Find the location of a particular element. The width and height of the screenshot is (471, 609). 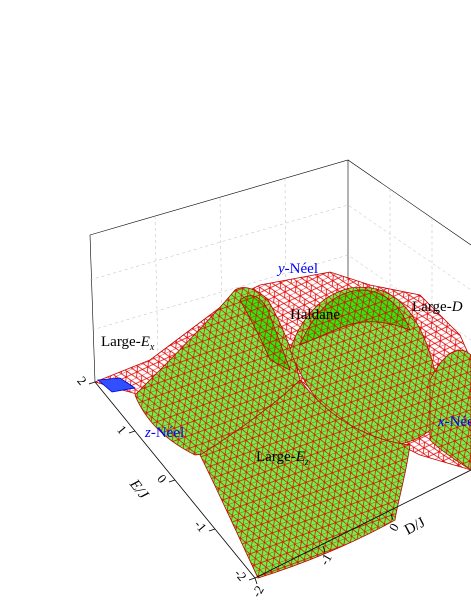

label-italic: y is located at coordinates (280, 269).